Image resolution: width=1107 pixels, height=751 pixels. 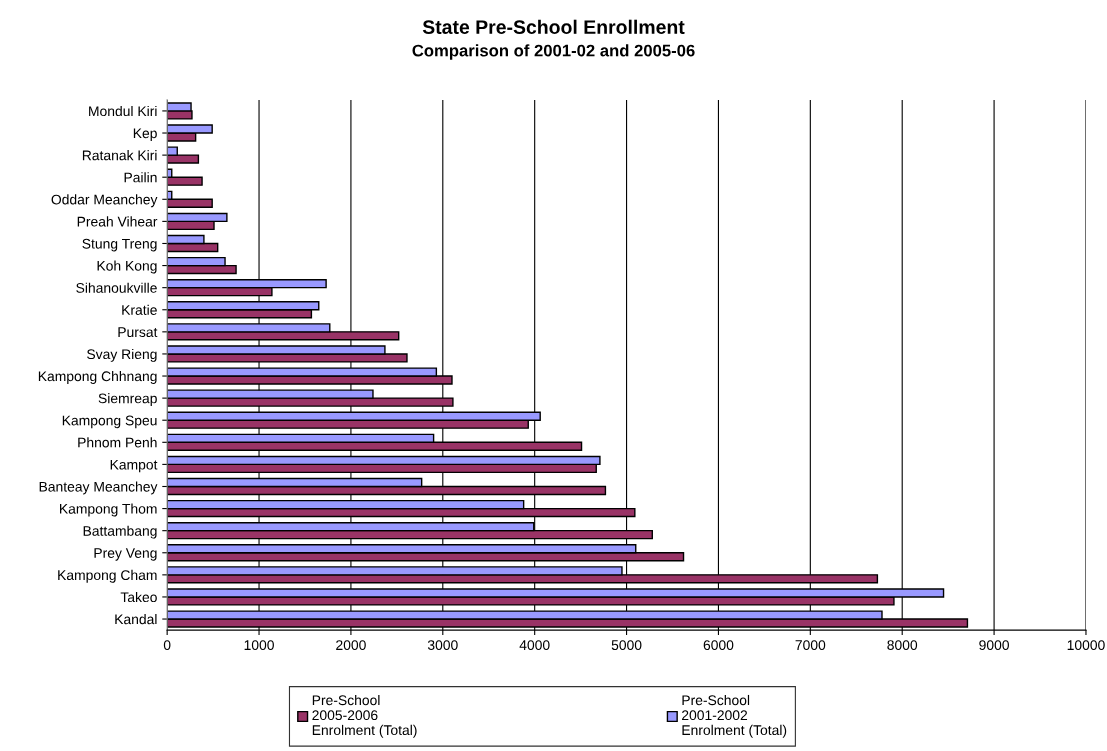 I want to click on y-tick-label: Oddar Meanchey, so click(x=104, y=201).